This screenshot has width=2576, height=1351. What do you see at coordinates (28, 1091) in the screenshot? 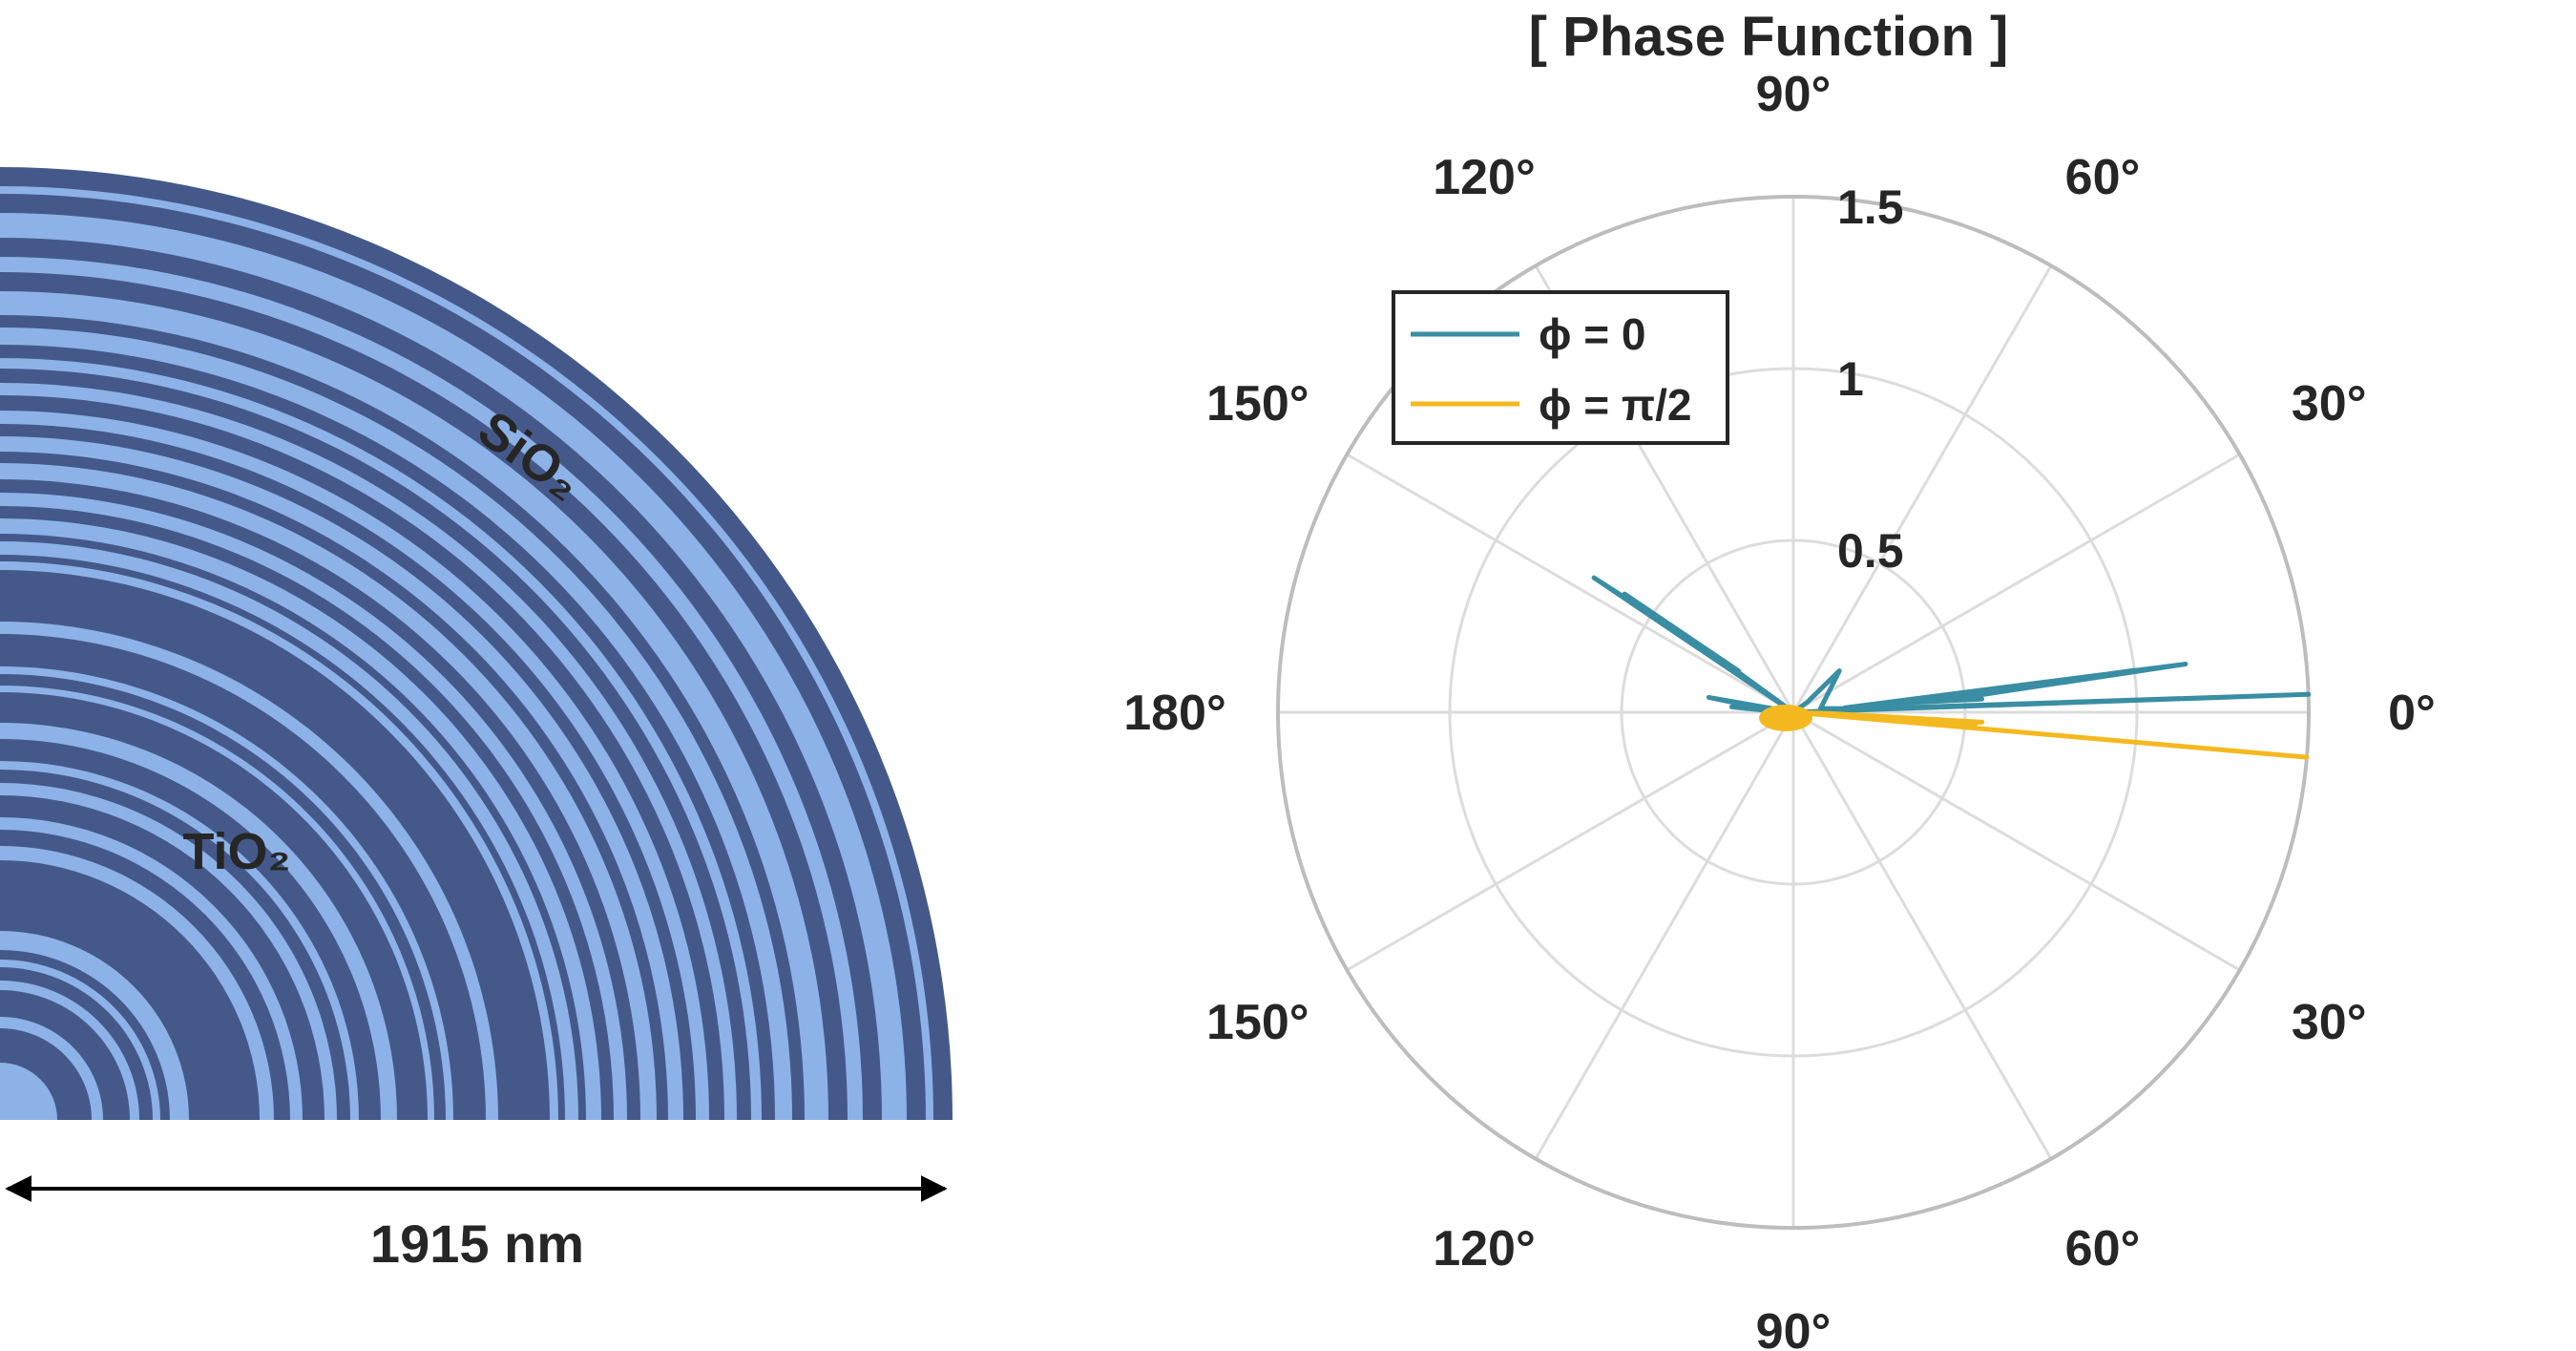
I see `shell-ring` at bounding box center [28, 1091].